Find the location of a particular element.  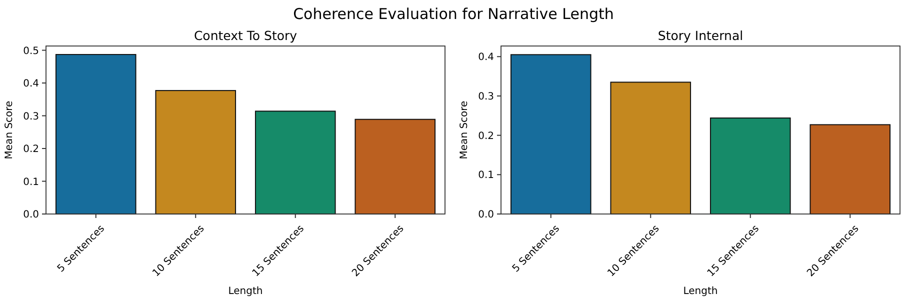

chart-title: Context To Story is located at coordinates (246, 35).